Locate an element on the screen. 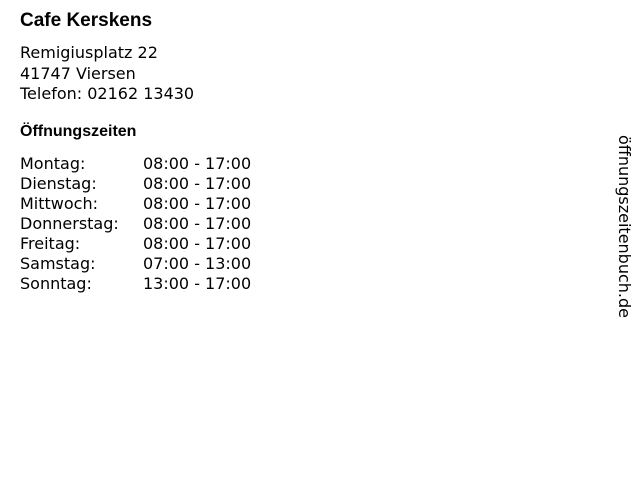  watermark: öffnungszeitenbuch.de is located at coordinates (624, 226).